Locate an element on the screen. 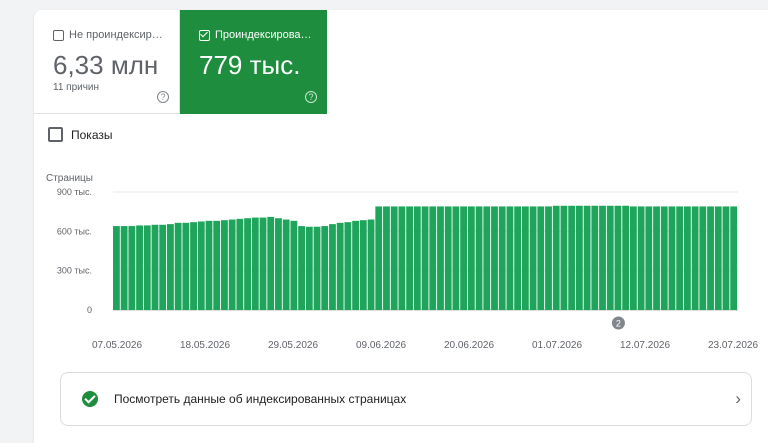 This screenshot has width=768, height=443. impressions-toggle: Показы is located at coordinates (80, 134).